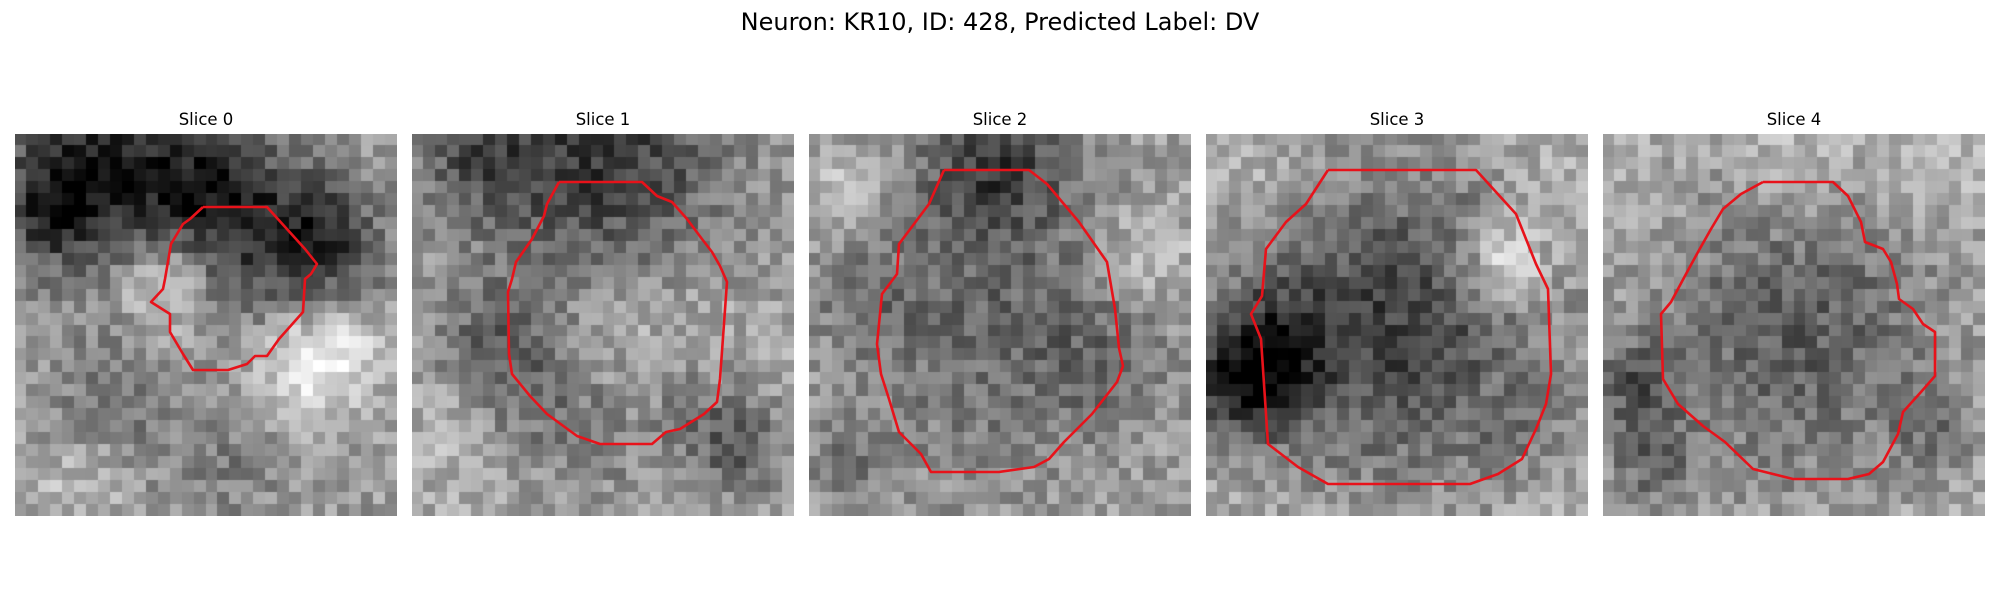 The width and height of the screenshot is (2000, 600). I want to click on slice-title-2: Slice 2, so click(1000, 119).